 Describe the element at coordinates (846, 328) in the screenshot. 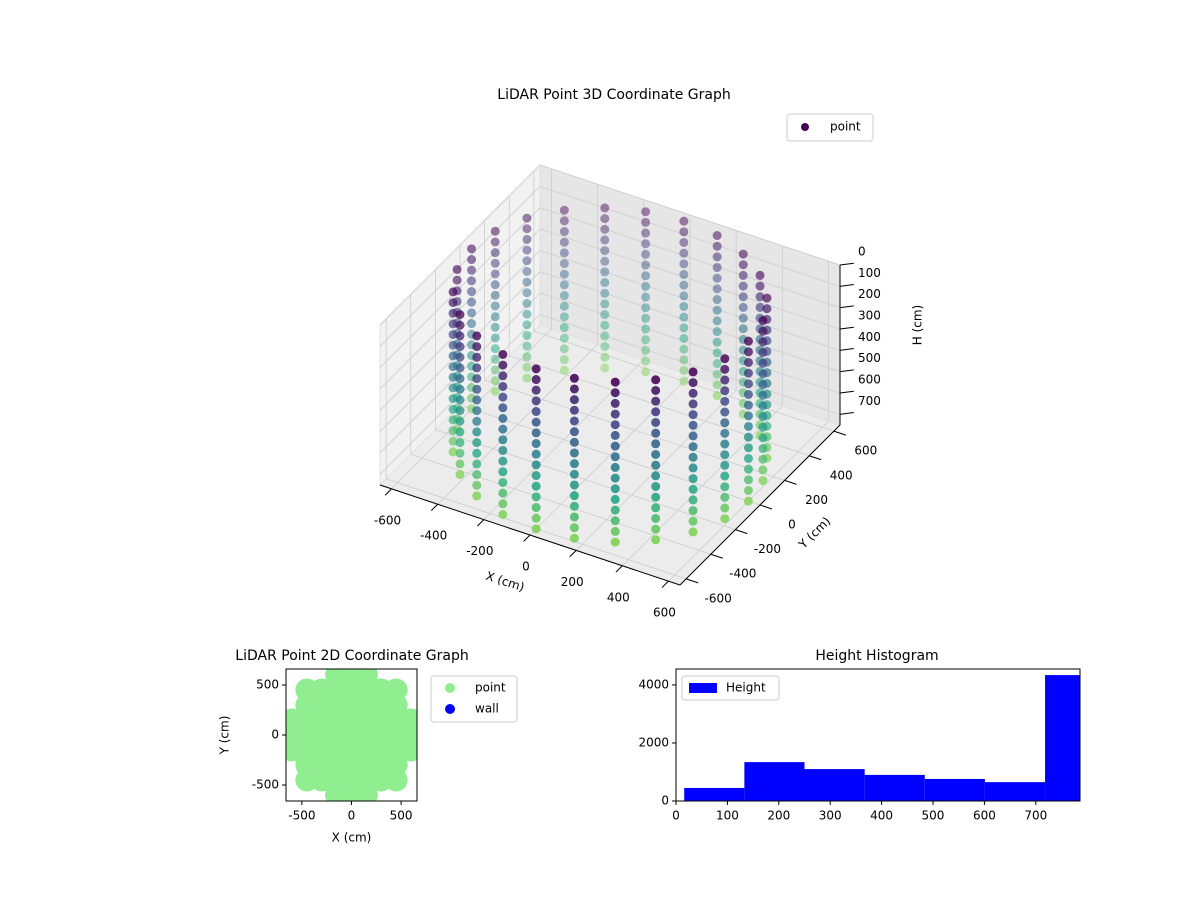

I see `z-tick` at that location.